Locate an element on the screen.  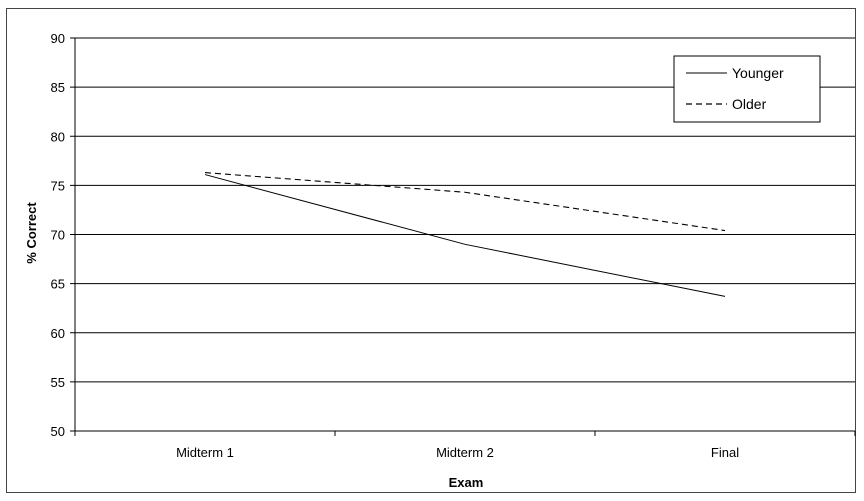
y-tick-label-85: 85 is located at coordinates (58, 87).